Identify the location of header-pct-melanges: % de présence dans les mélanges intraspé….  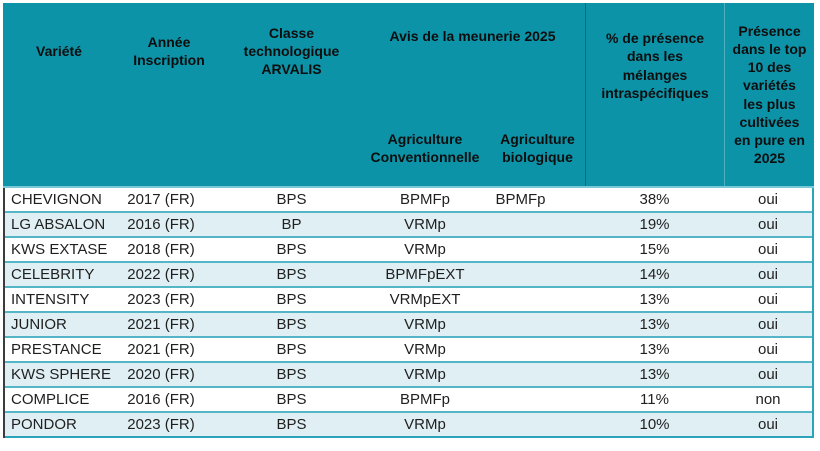
(654, 94).